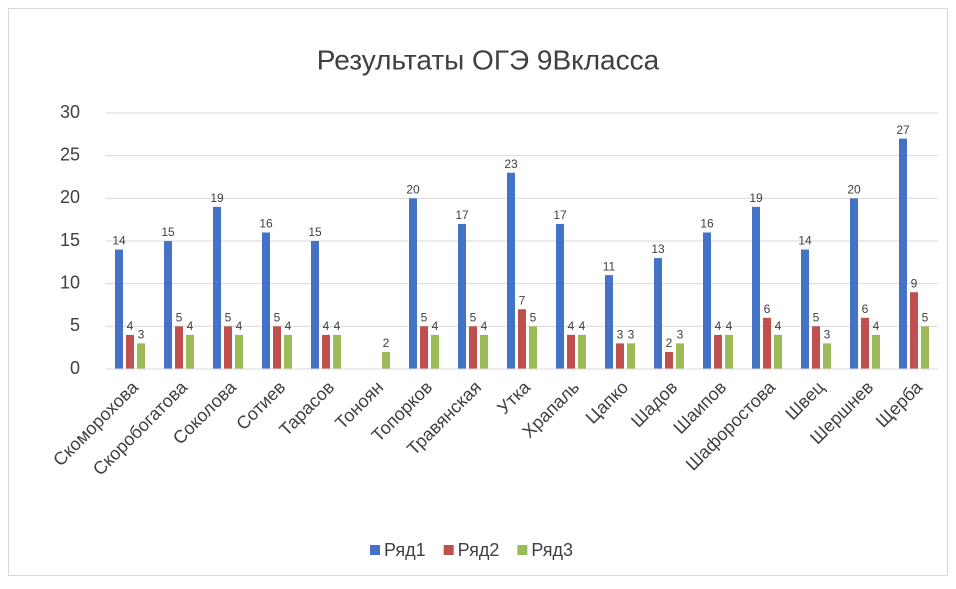 The height and width of the screenshot is (589, 956). Describe the element at coordinates (70, 154) in the screenshot. I see `y-tick-label: 25` at that location.